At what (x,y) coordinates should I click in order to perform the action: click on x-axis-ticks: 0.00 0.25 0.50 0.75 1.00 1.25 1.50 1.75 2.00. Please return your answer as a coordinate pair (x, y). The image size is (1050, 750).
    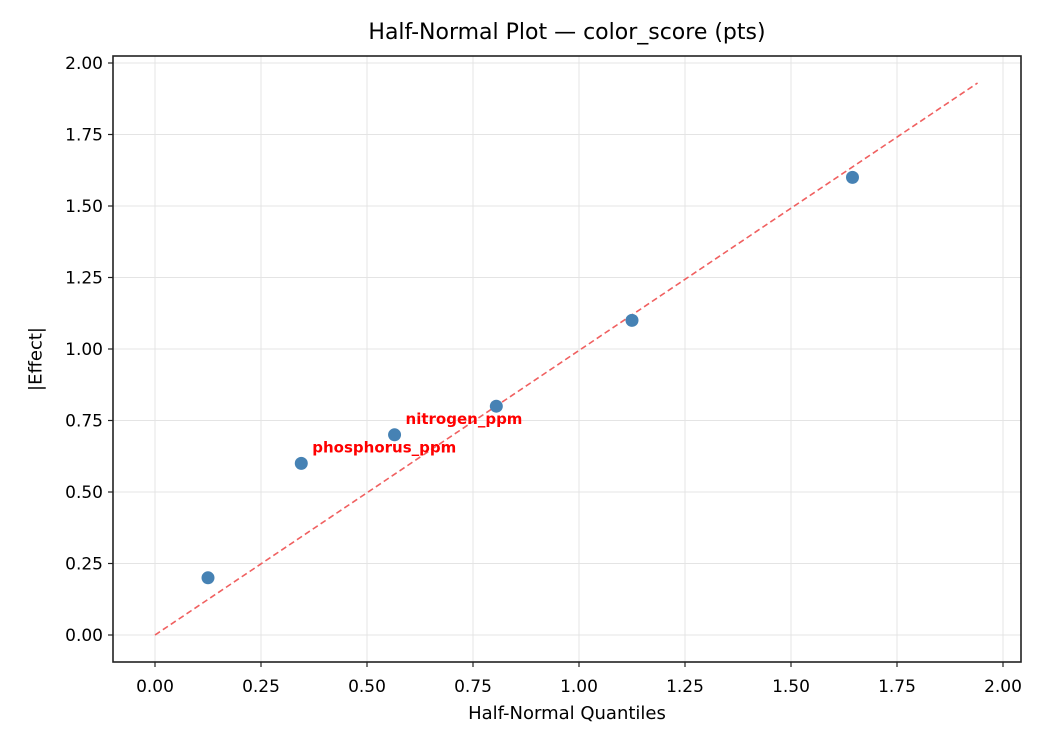
    Looking at the image, I should click on (579, 679).